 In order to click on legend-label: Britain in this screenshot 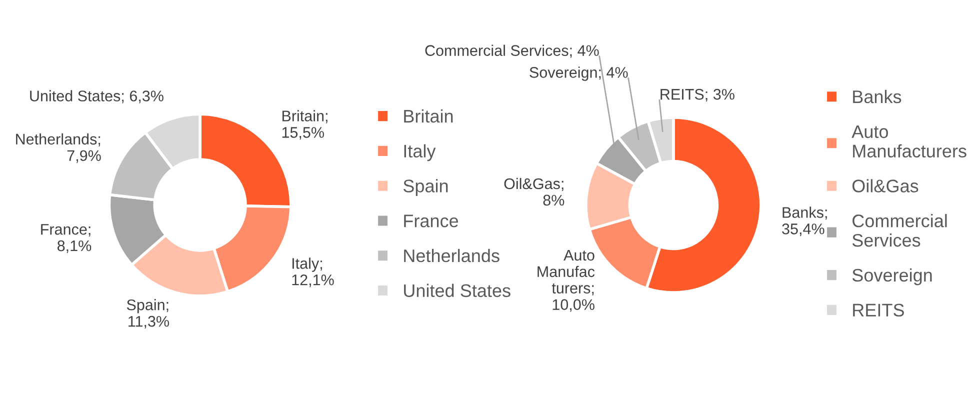, I will do `click(428, 116)`.